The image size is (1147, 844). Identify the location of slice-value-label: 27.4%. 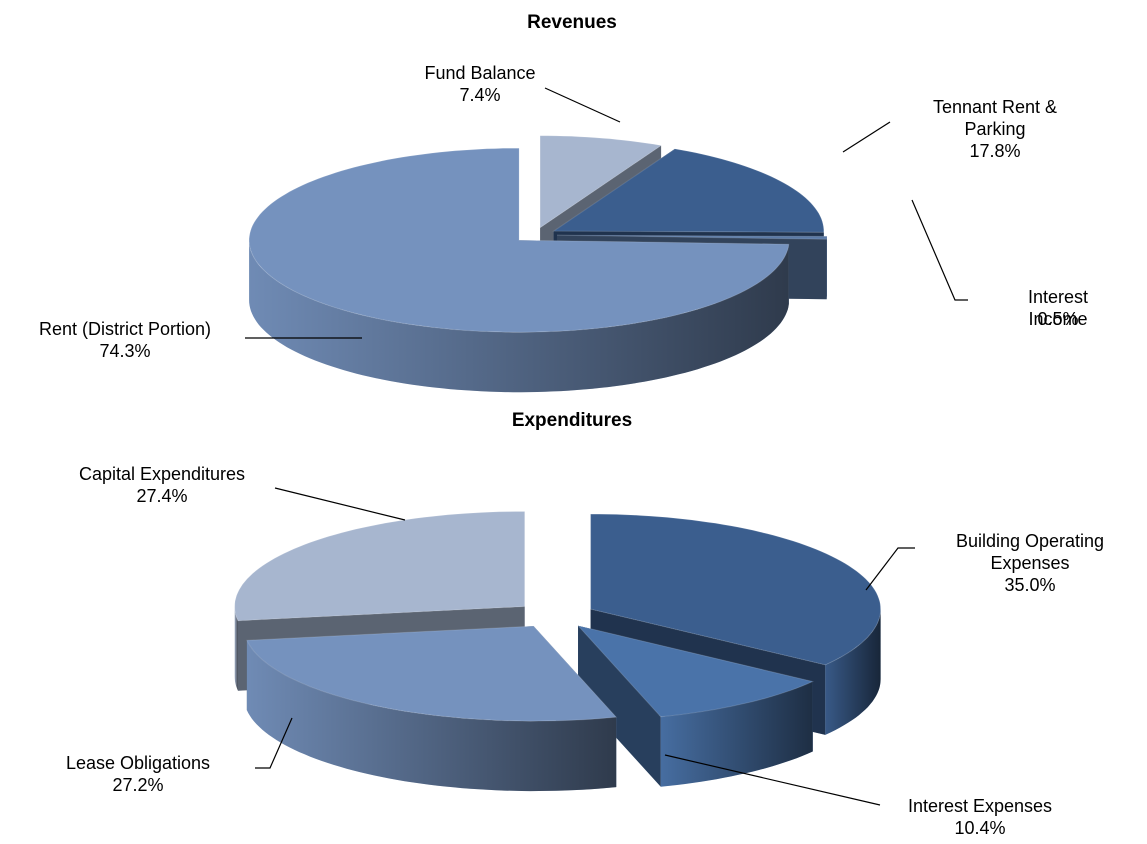
(162, 496).